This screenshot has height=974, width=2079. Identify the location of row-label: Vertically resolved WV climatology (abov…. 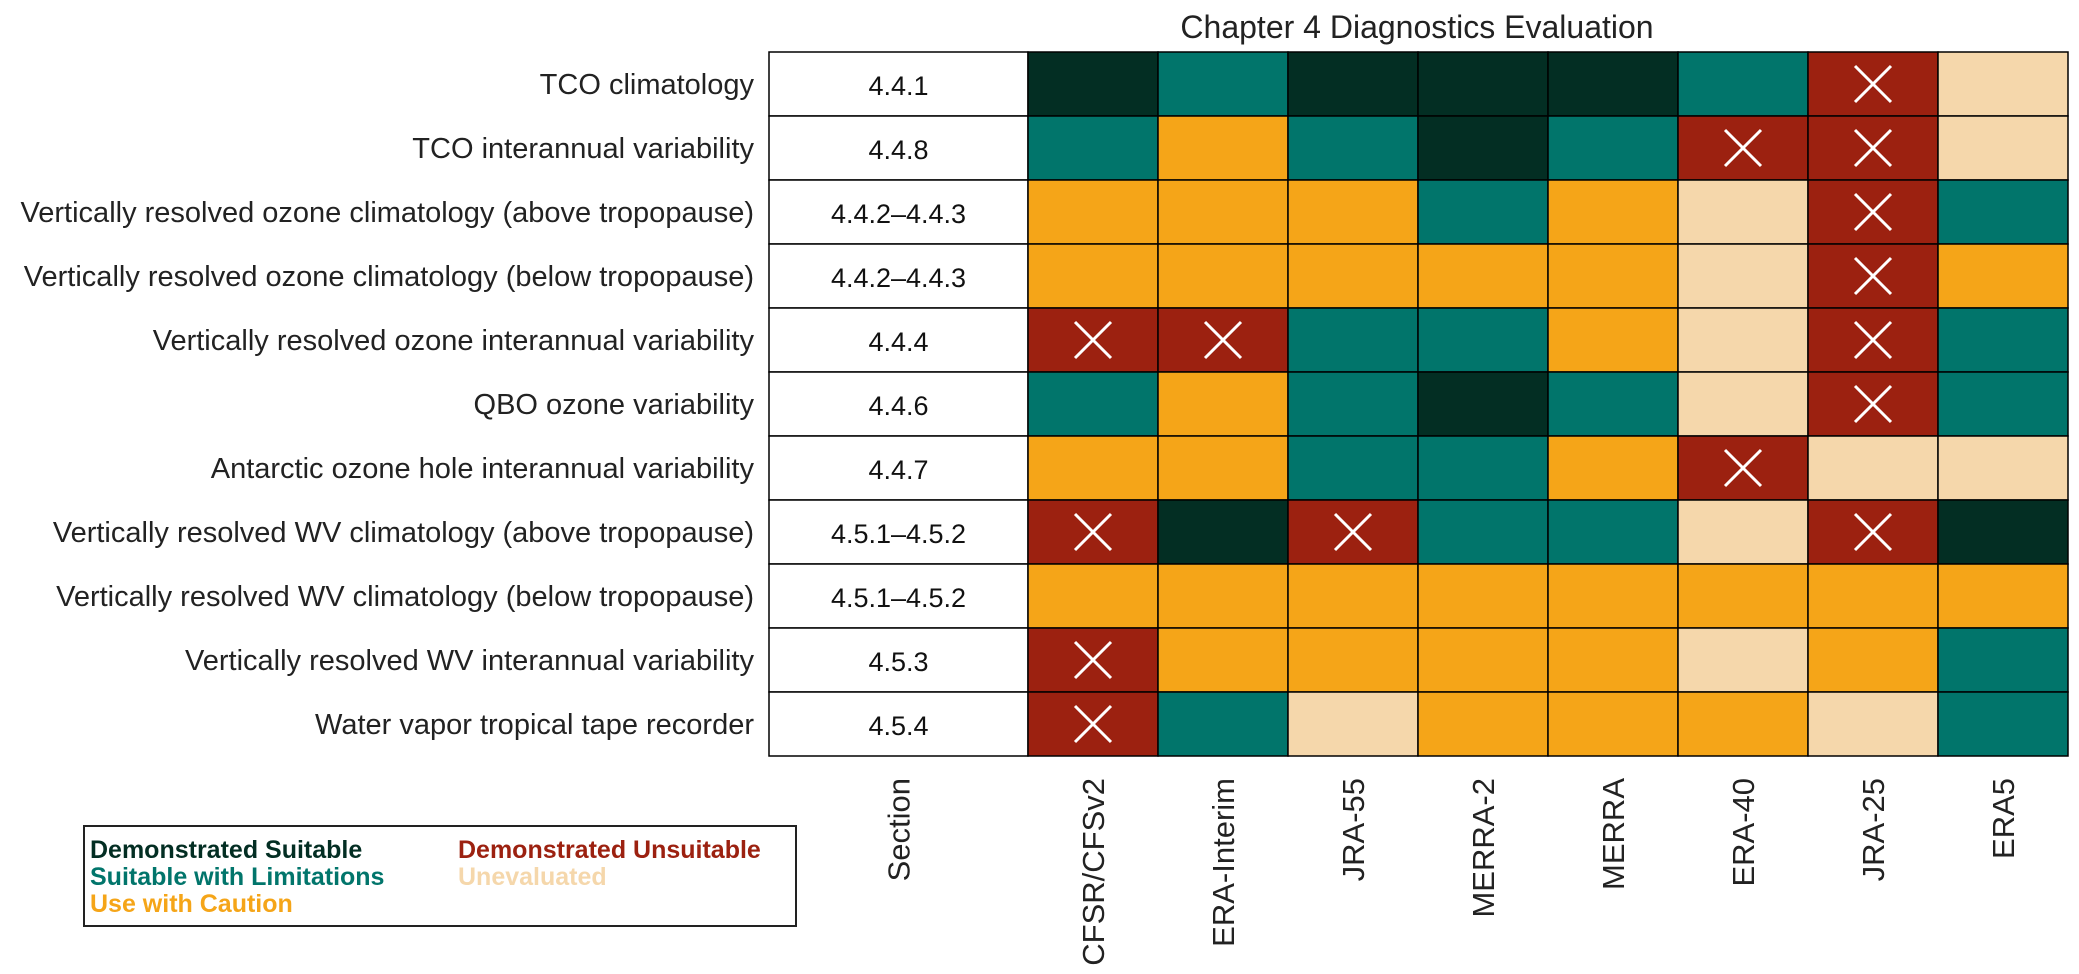
(403, 533).